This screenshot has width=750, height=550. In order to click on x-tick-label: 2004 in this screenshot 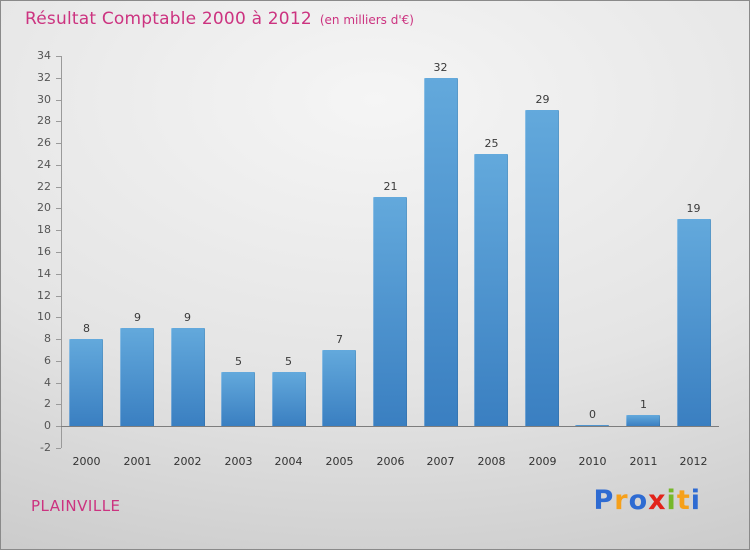, I will do `click(288, 461)`.